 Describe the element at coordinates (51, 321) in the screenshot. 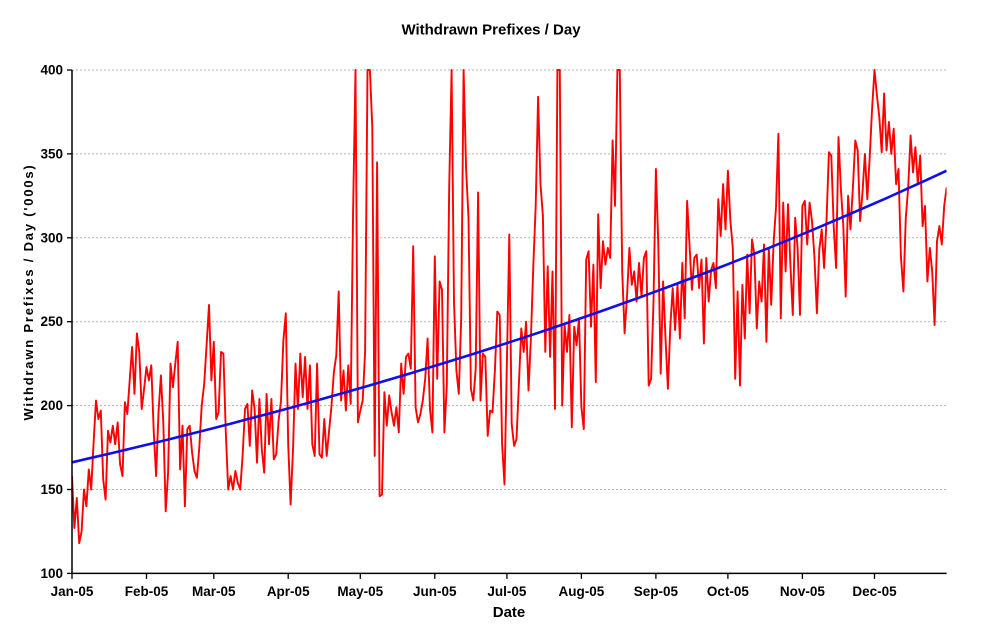

I see `svg-text: 250` at that location.